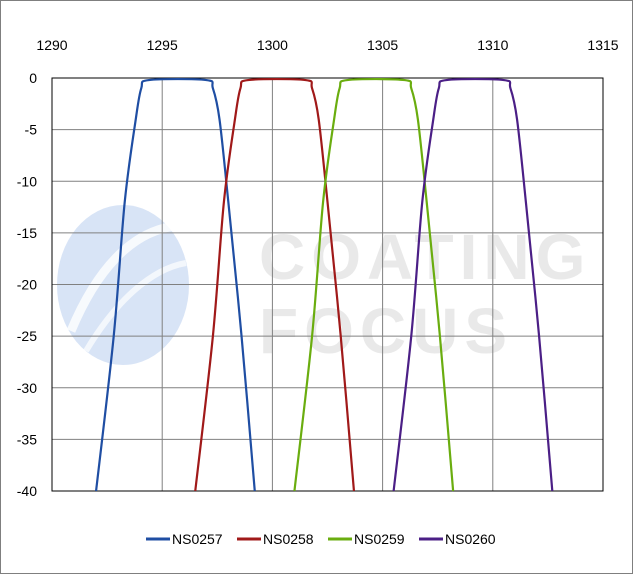  I want to click on y-tick-label: -30, so click(27, 388).